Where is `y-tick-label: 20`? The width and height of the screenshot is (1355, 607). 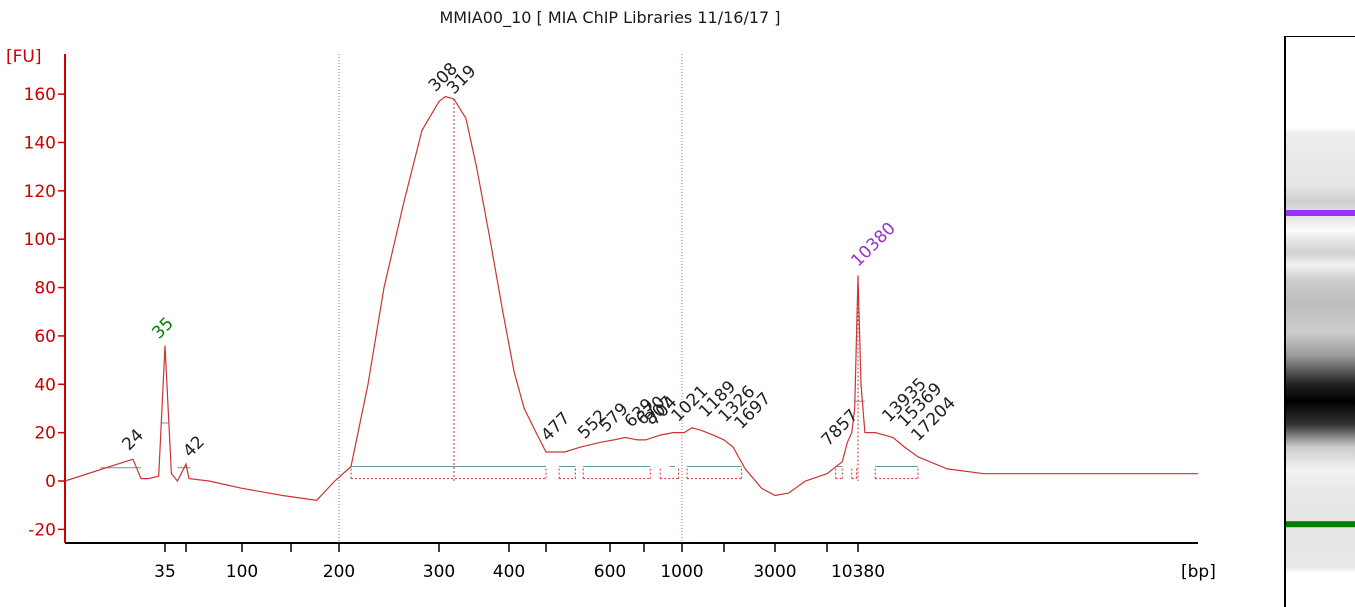 y-tick-label: 20 is located at coordinates (45, 434).